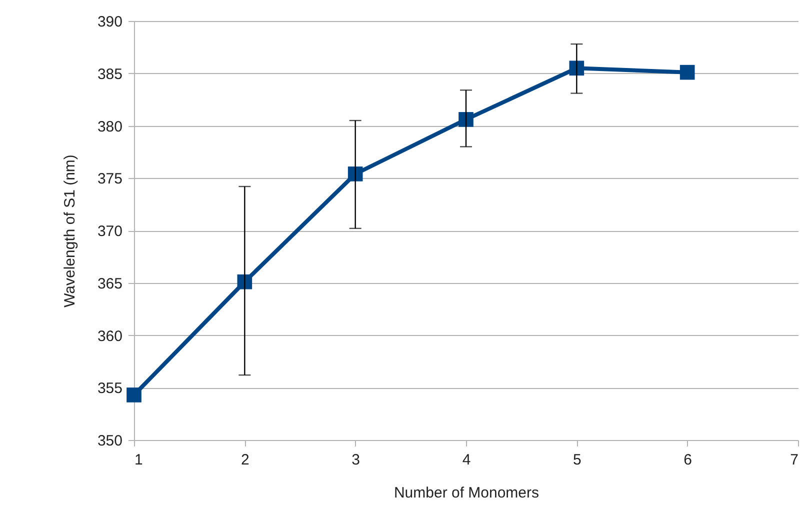 This screenshot has width=807, height=523. Describe the element at coordinates (109, 231) in the screenshot. I see `y-tick-label: 370` at that location.